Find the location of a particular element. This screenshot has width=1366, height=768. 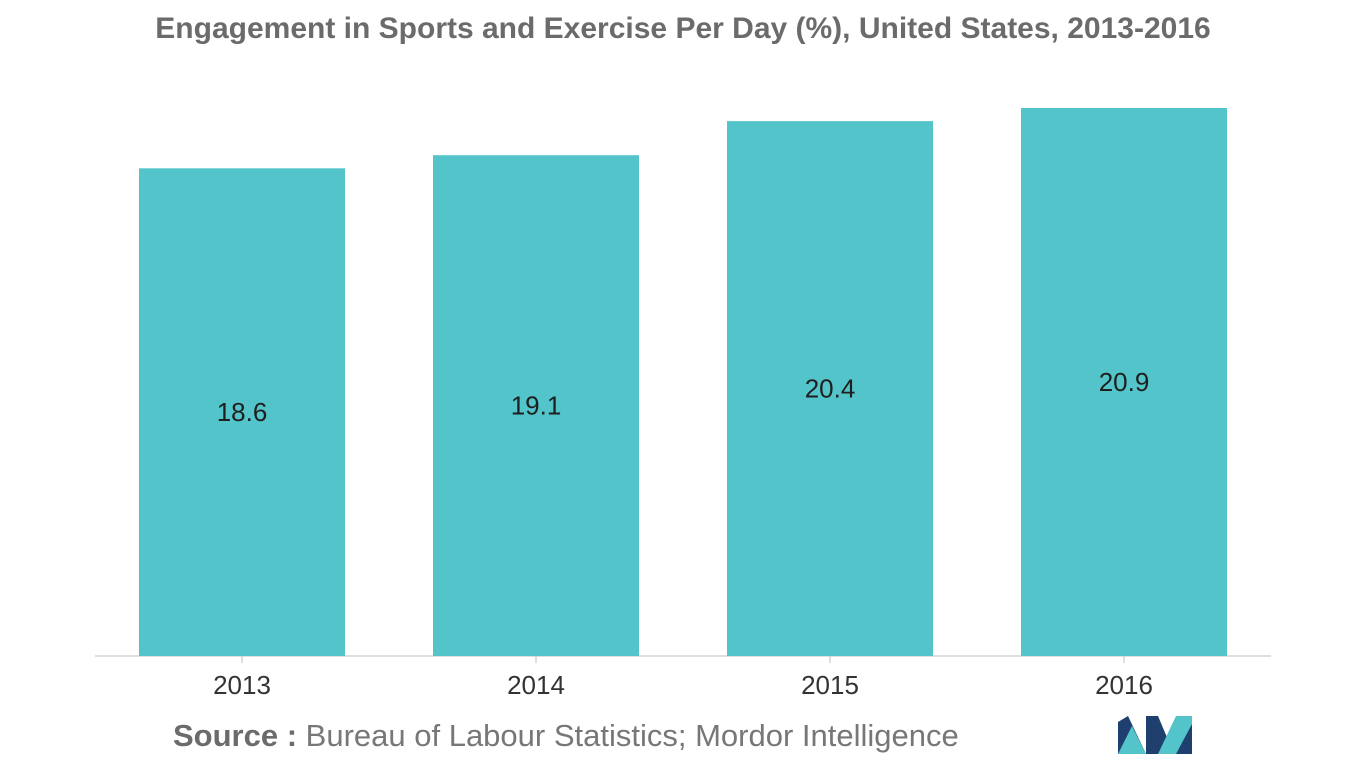

bar-2016 is located at coordinates (1124, 382).